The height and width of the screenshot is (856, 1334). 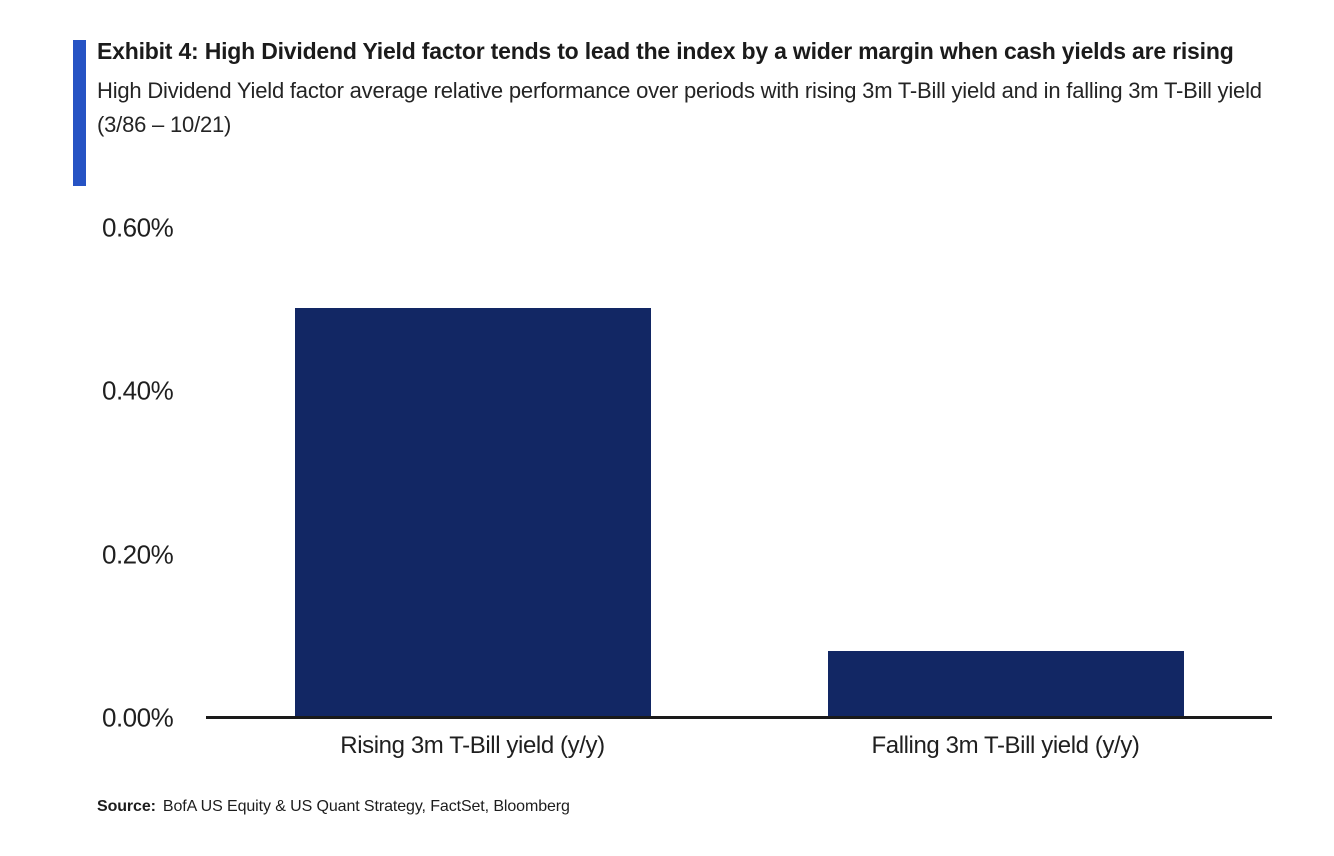 What do you see at coordinates (1005, 745) in the screenshot?
I see `x-axis-category-label: Falling 3m T-Bill yield (y/y)` at bounding box center [1005, 745].